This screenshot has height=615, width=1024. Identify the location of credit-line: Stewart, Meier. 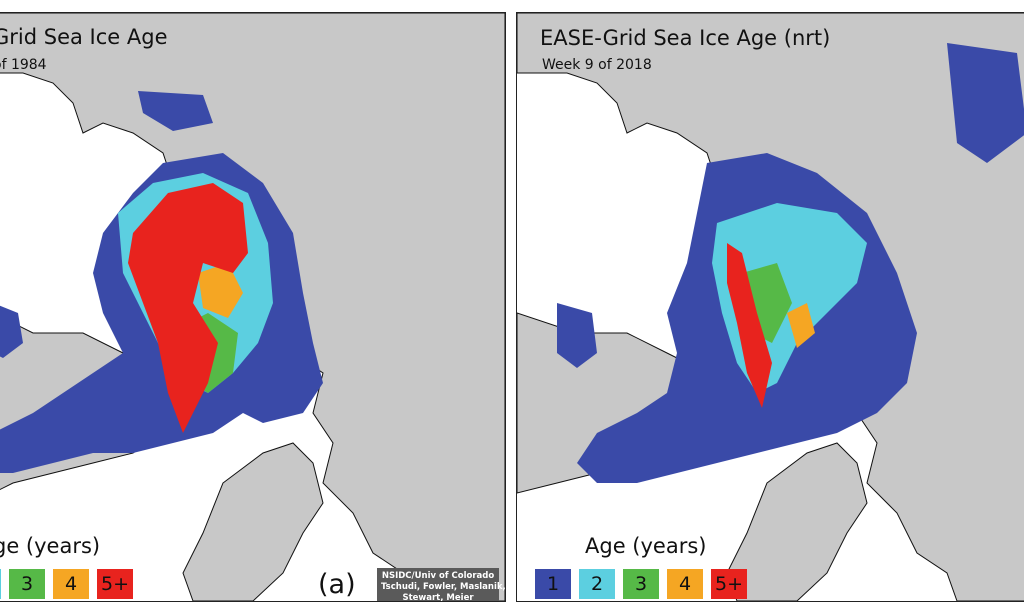
(438, 597).